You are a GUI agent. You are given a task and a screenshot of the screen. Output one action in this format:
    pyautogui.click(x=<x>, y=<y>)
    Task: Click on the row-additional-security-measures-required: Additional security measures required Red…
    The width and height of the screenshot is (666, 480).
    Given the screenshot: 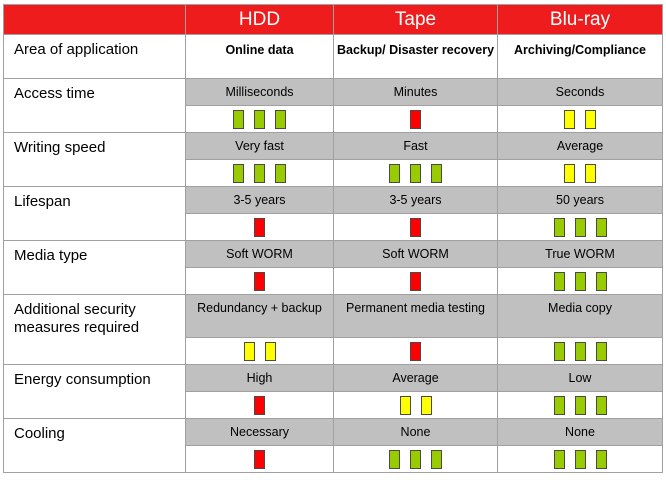 What is the action you would take?
    pyautogui.click(x=333, y=329)
    